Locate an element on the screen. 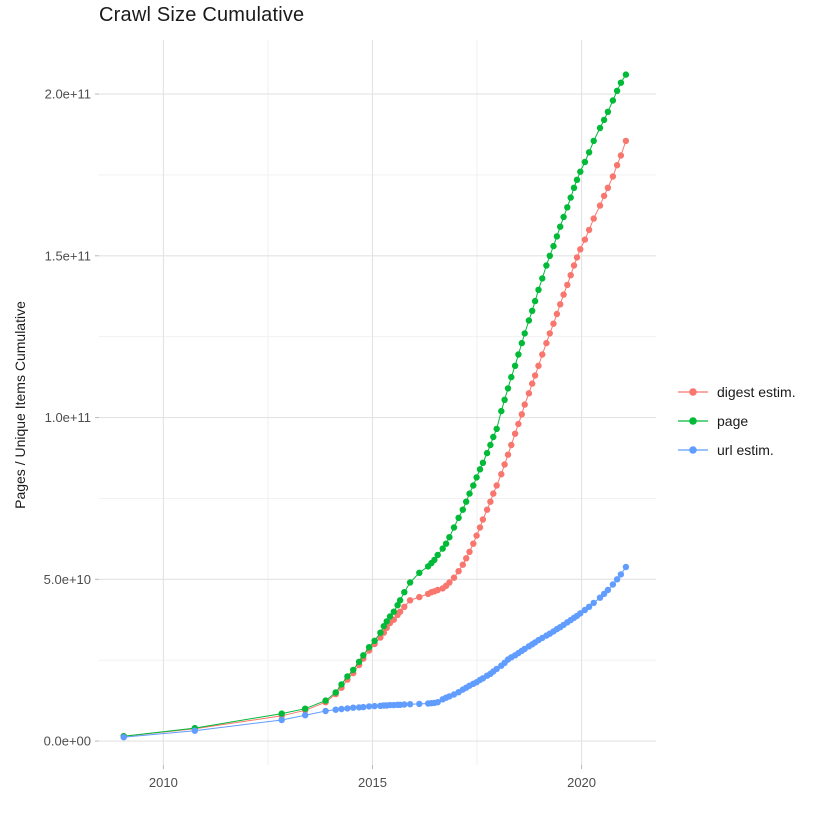 The height and width of the screenshot is (827, 826). svg-text: 1.0e+11 is located at coordinates (68, 417).